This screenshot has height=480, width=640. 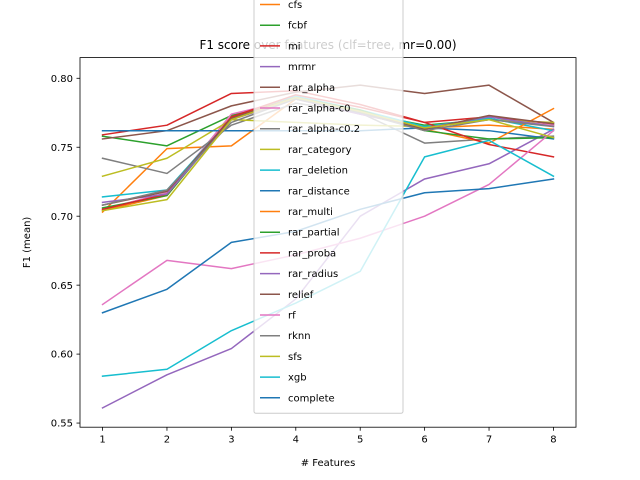 I want to click on x-axis-ticks: 1 2 3 4 5 6 7 8, so click(x=328, y=436).